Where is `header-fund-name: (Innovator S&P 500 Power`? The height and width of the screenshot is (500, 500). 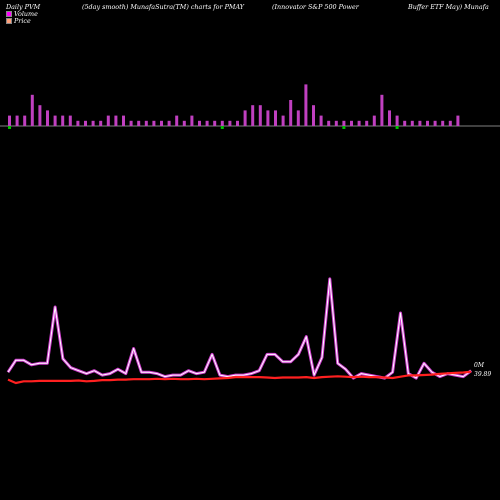
header-fund-name: (Innovator S&P 500 Power is located at coordinates (315, 7).